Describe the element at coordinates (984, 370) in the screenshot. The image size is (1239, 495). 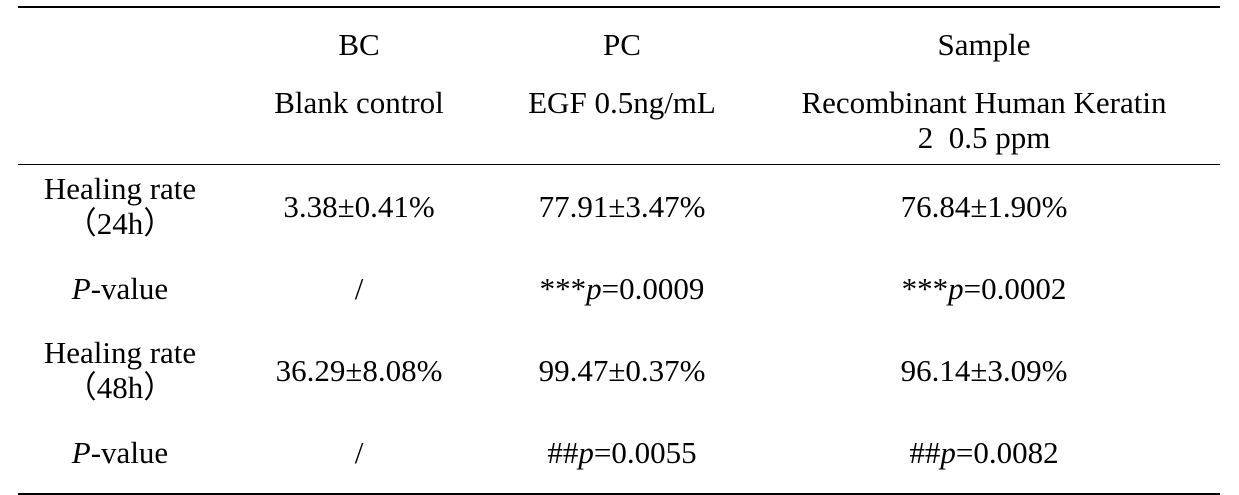
I see `cell-sample-48h: 96.14±3.09%` at that location.